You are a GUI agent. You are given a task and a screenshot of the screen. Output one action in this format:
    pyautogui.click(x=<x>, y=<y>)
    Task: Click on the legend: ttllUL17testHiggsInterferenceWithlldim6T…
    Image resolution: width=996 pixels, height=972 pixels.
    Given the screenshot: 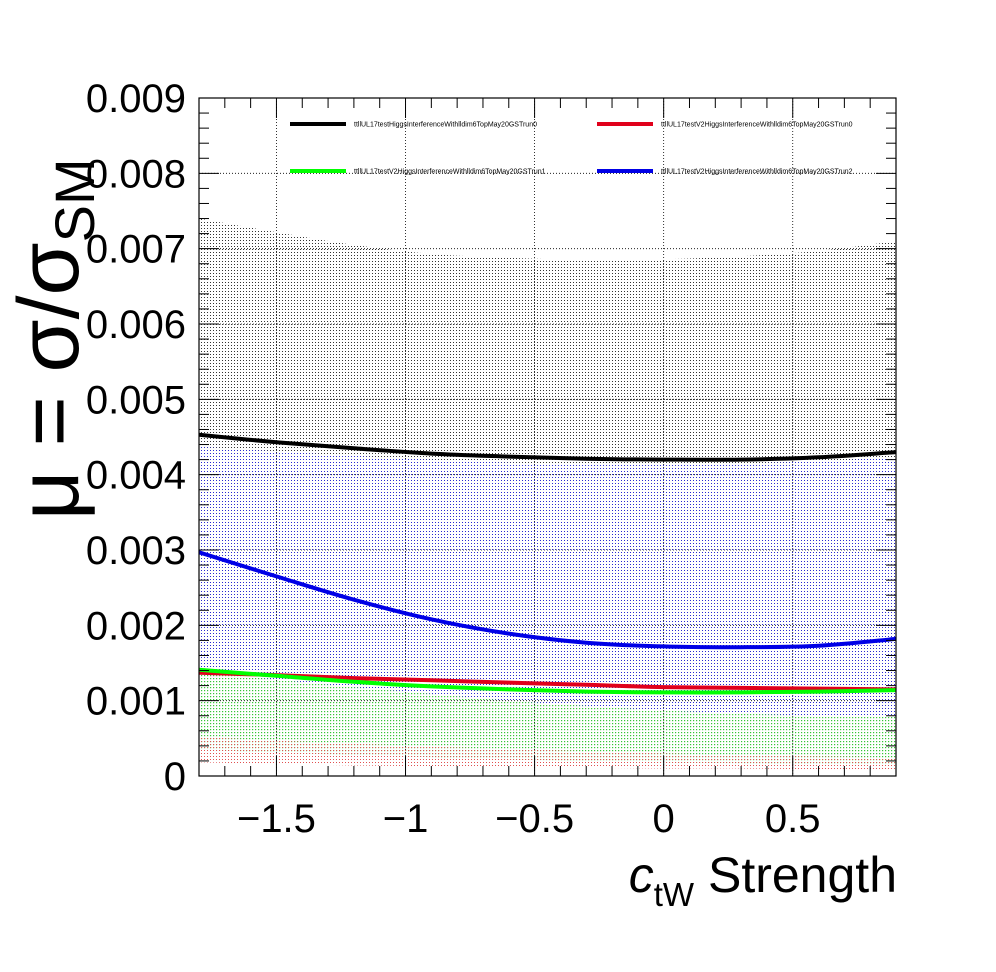 What is the action you would take?
    pyautogui.click(x=571, y=149)
    